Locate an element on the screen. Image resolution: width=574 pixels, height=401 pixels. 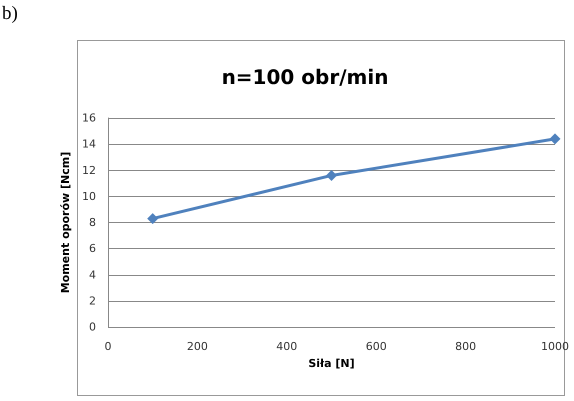
chart-title: n=100 obr/min is located at coordinates (305, 77).